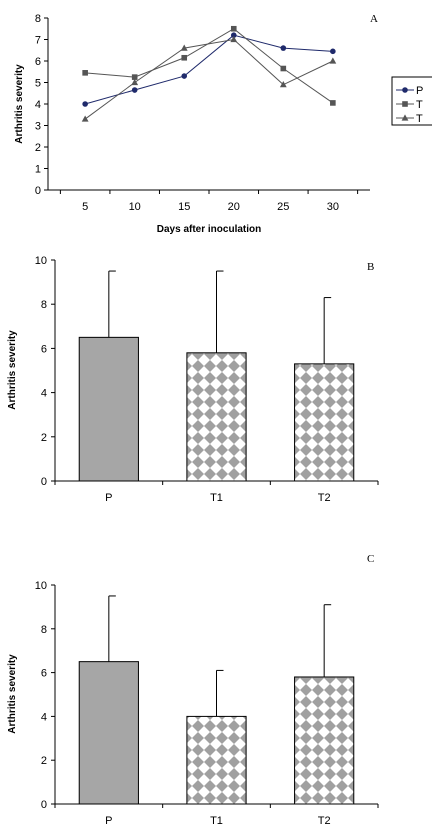  Describe the element at coordinates (184, 207) in the screenshot. I see `x-tick-label: 15` at that location.